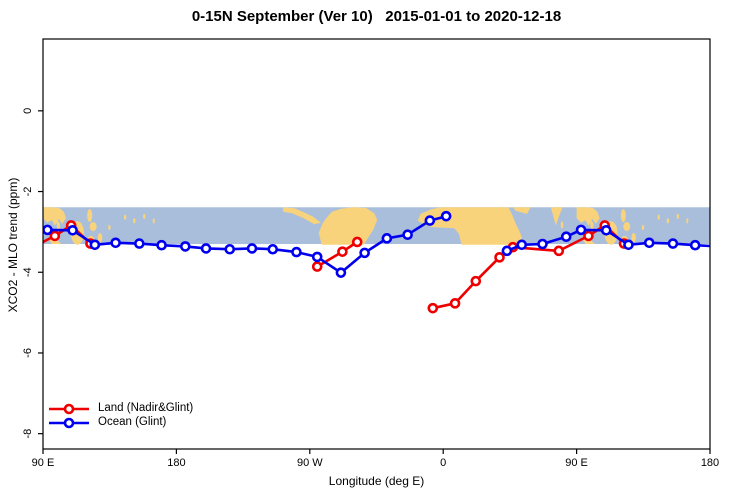 The width and height of the screenshot is (750, 500). What do you see at coordinates (376, 481) in the screenshot?
I see `x-axis-title: Longitude (deg E)` at bounding box center [376, 481].